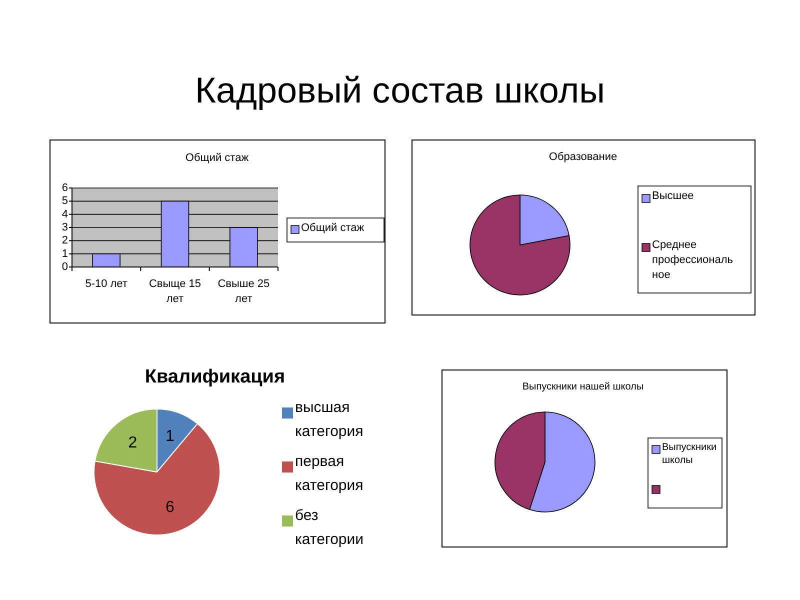 The height and width of the screenshot is (600, 800). What do you see at coordinates (65, 214) in the screenshot?
I see `y-tick-label: 4` at bounding box center [65, 214].